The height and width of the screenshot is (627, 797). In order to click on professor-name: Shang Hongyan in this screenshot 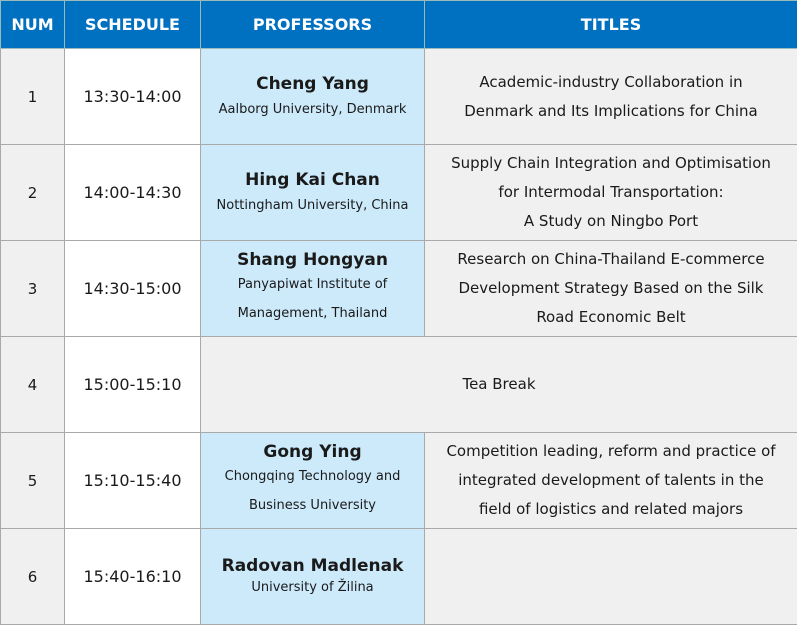, I will do `click(312, 259)`.